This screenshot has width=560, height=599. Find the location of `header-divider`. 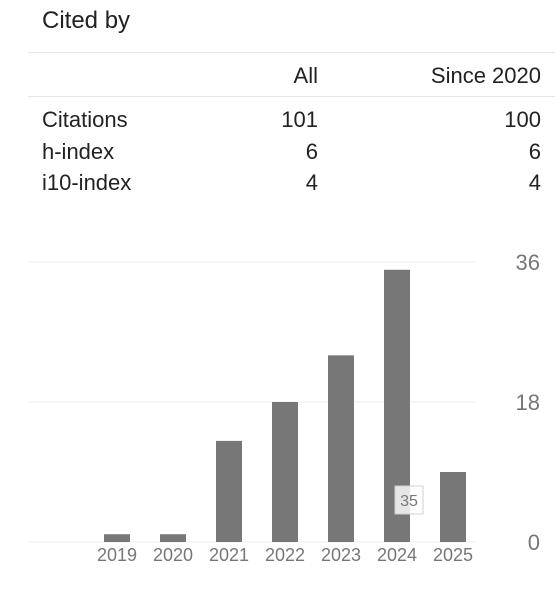

header-divider is located at coordinates (291, 96).